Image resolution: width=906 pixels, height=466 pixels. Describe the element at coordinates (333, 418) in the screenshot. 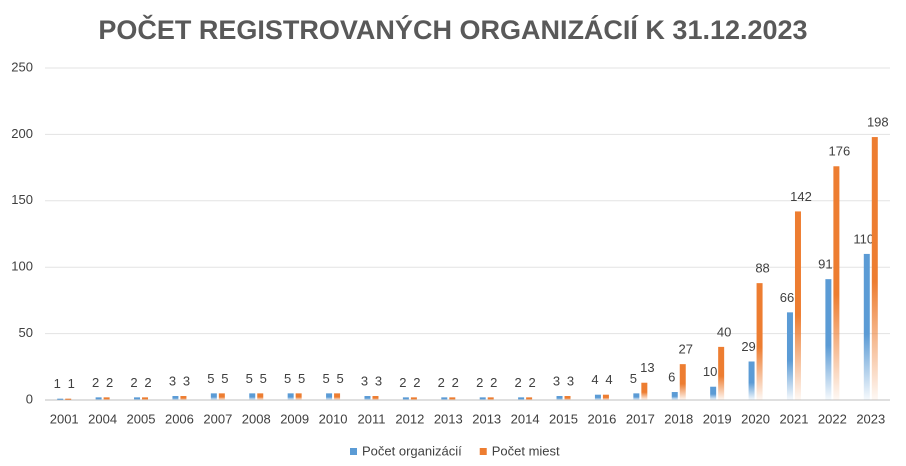

I see `x-tick-label: 2010` at that location.